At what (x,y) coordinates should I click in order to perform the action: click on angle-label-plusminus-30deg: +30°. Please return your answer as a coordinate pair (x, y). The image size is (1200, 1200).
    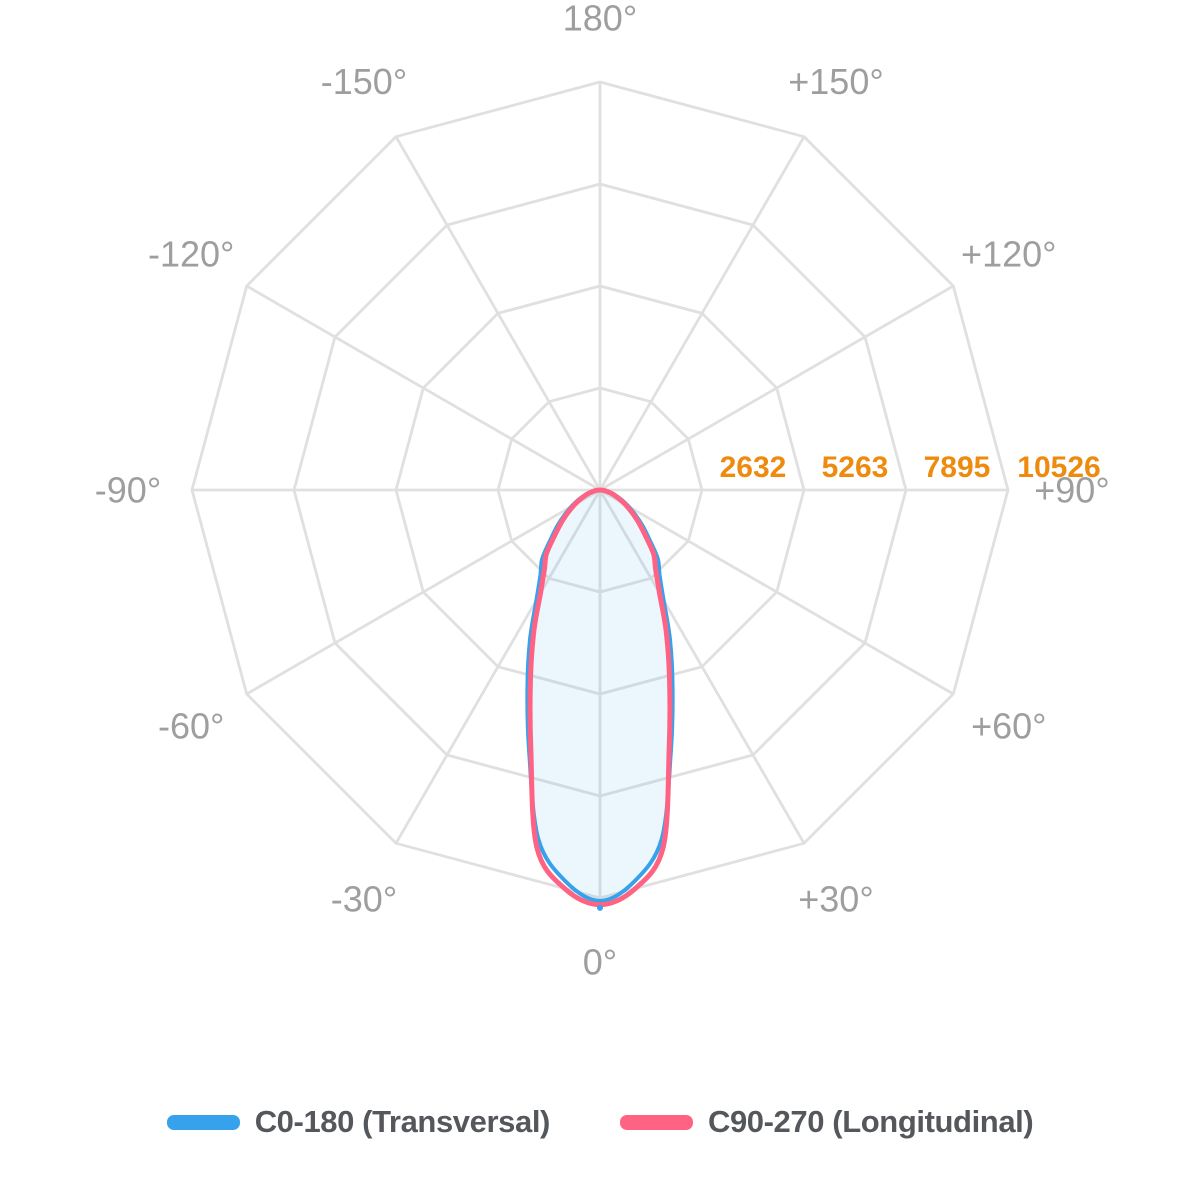
    Looking at the image, I should click on (835, 898).